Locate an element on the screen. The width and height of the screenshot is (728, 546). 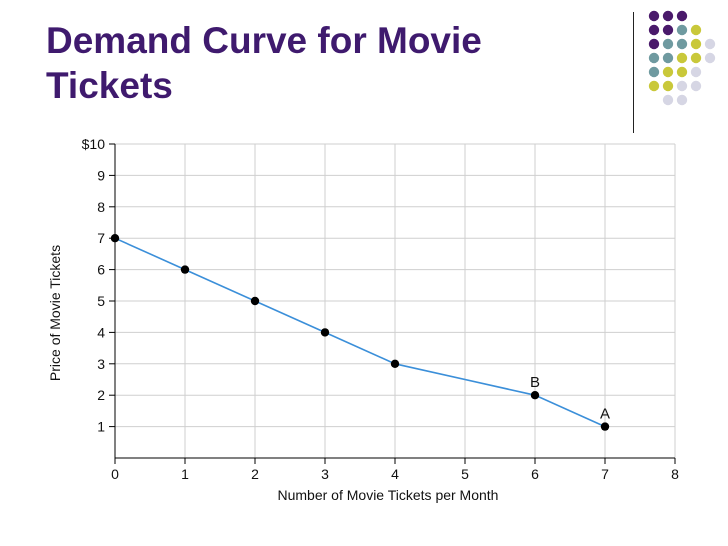
x-axis-title: Number of Movie Tickets per Month is located at coordinates (388, 495).